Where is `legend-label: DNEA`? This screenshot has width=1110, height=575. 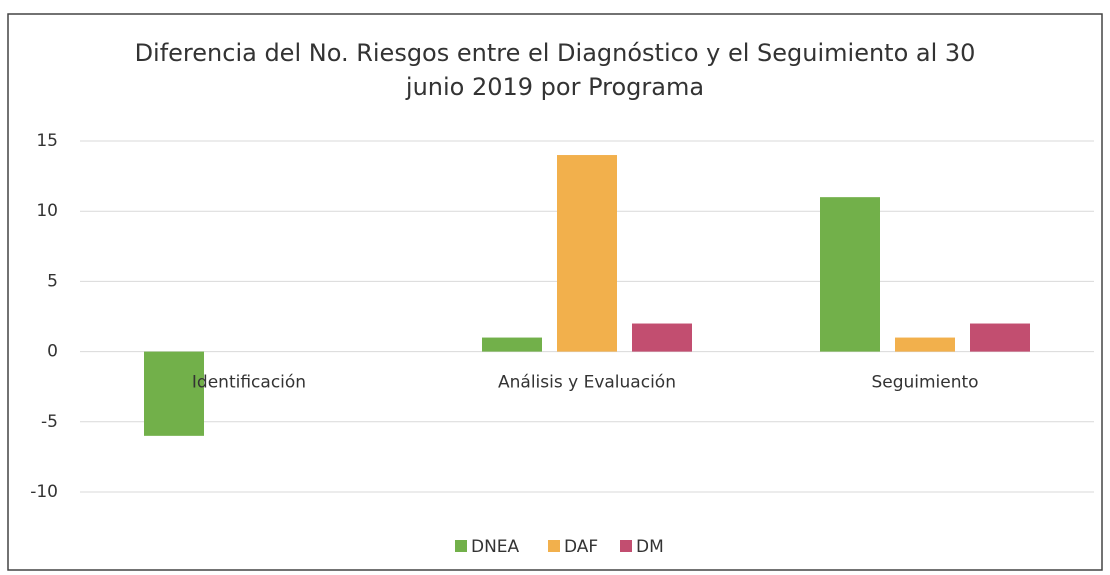 legend-label: DNEA is located at coordinates (495, 547).